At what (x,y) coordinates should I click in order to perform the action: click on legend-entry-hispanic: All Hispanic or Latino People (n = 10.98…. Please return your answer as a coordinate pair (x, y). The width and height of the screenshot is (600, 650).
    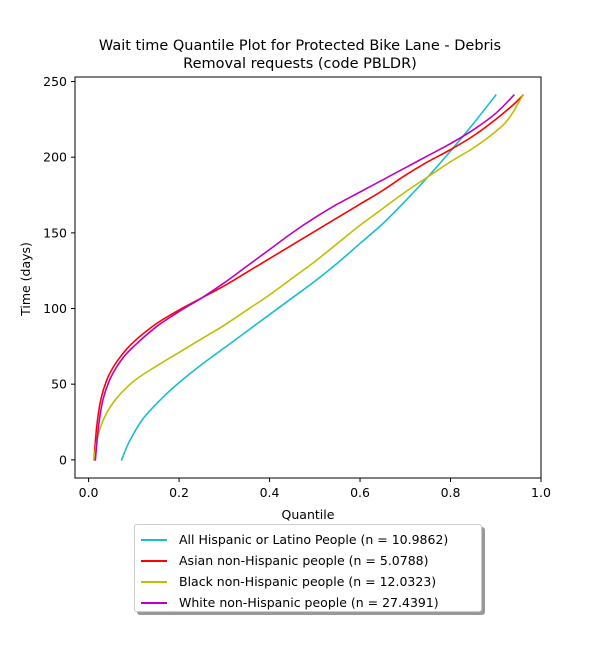
    Looking at the image, I should click on (308, 539).